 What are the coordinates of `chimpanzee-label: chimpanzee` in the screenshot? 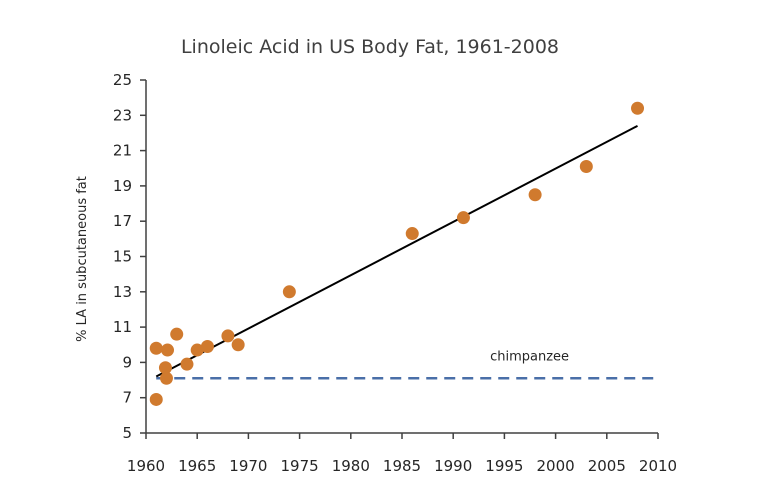 It's located at (529, 356).